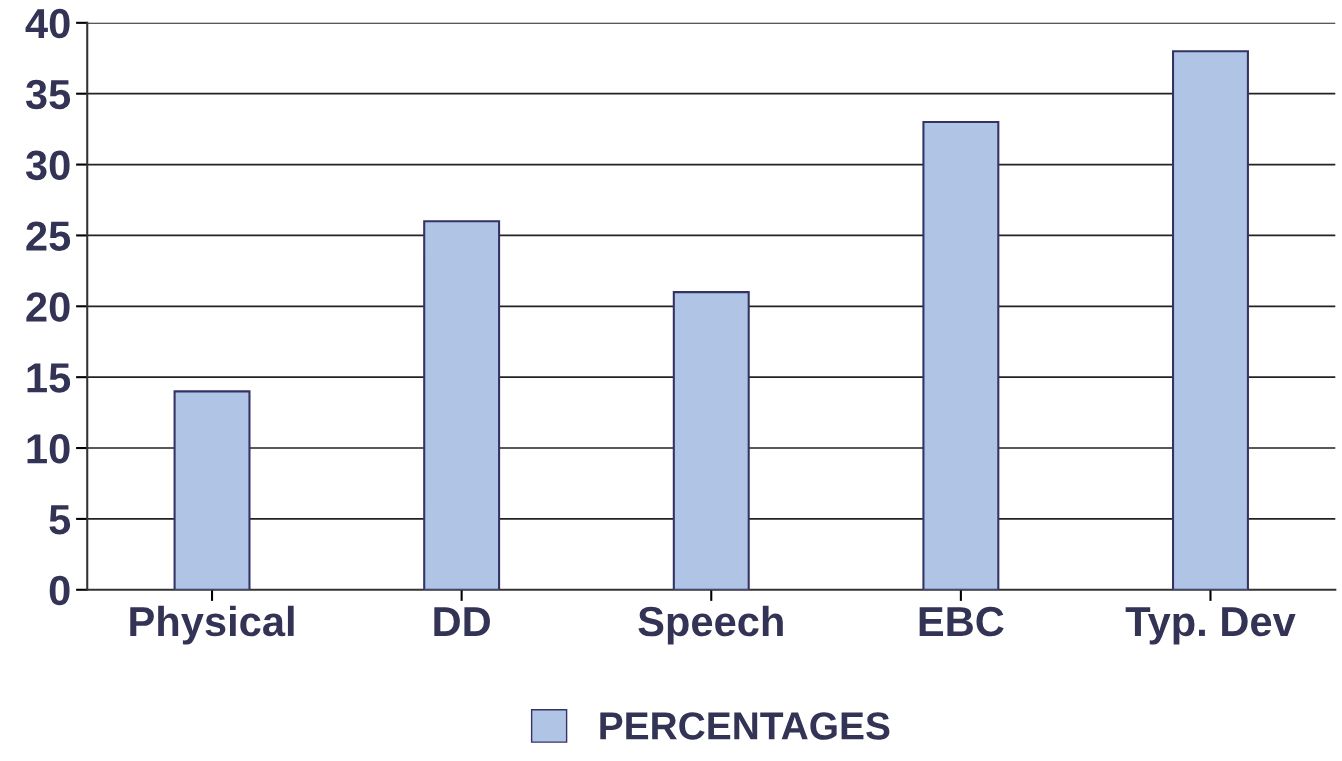 The height and width of the screenshot is (761, 1342). Describe the element at coordinates (47, 165) in the screenshot. I see `y-tick-label: 30` at that location.